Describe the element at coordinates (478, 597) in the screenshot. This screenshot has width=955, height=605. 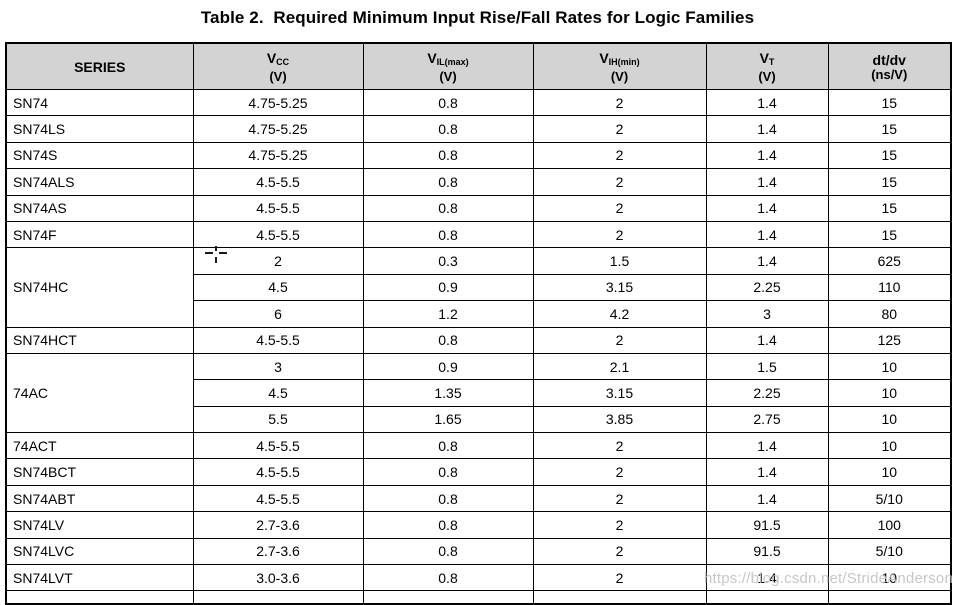
I see `partial-row` at that location.